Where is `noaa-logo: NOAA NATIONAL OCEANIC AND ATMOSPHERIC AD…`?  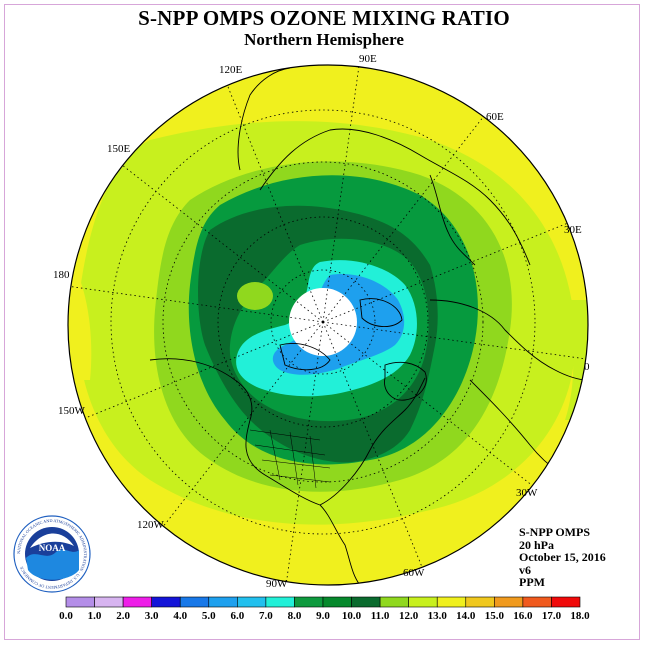
noaa-logo: NOAA NATIONAL OCEANIC AND ATMOSPHERIC AD… is located at coordinates (52, 554).